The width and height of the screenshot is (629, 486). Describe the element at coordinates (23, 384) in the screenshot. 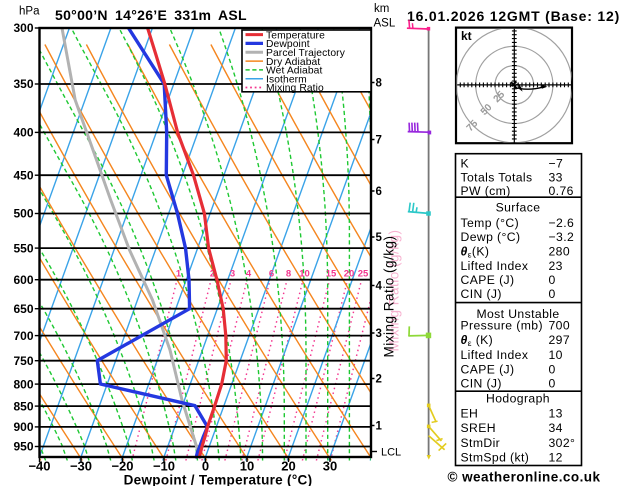

I see `svg-text: 800` at that location.